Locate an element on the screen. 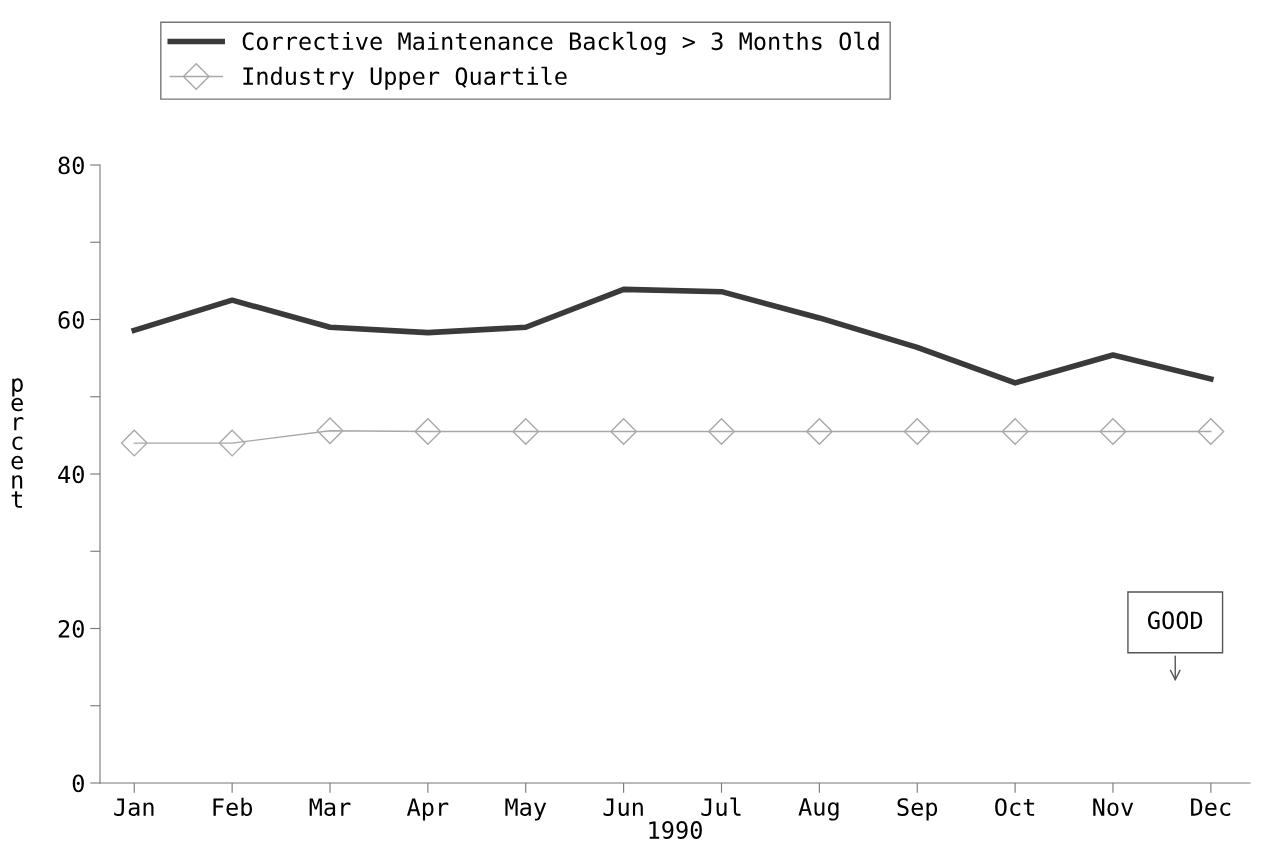  y-tick-label: 40 is located at coordinates (71, 474).